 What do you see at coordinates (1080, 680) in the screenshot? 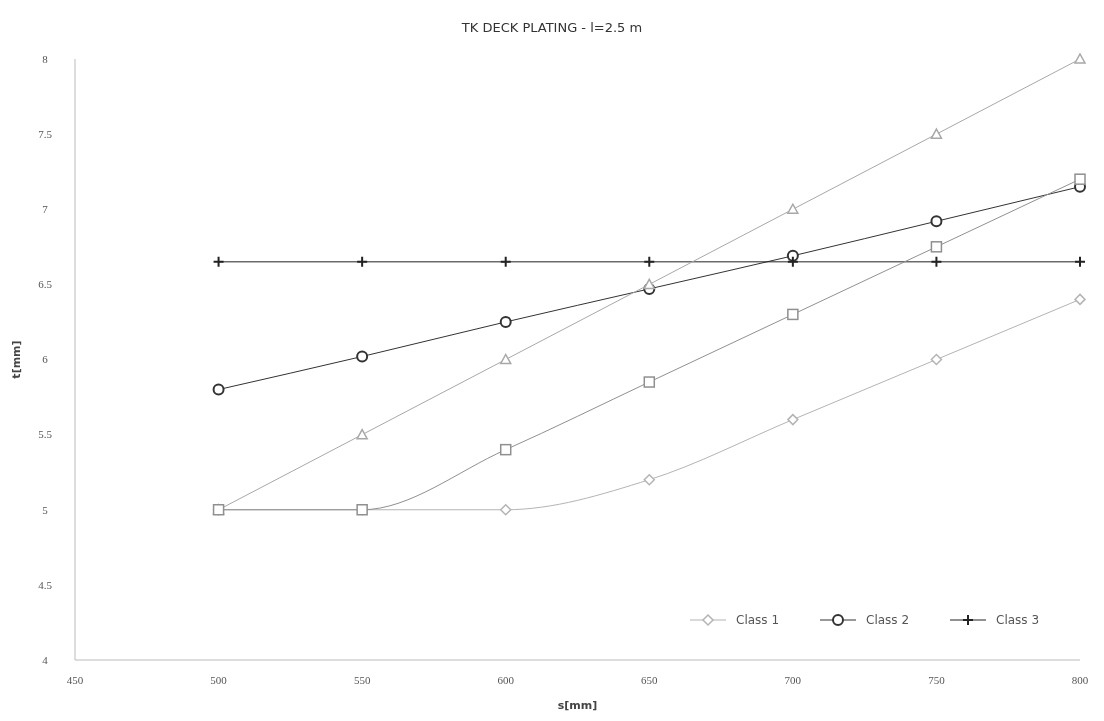
I see `x-tick-label: 800` at bounding box center [1080, 680].